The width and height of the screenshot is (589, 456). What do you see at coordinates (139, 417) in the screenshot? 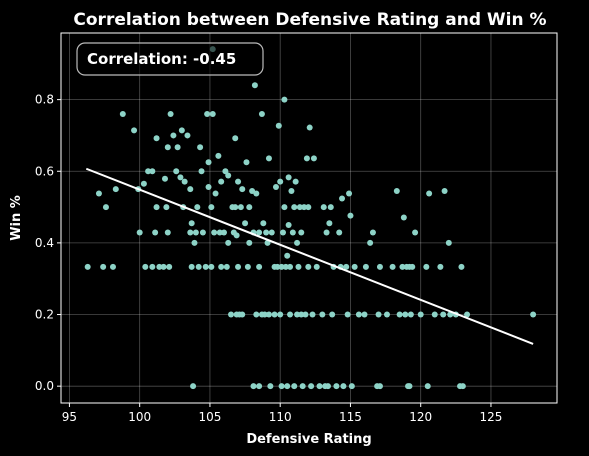
I see `x-tick-label: 100` at bounding box center [139, 417].